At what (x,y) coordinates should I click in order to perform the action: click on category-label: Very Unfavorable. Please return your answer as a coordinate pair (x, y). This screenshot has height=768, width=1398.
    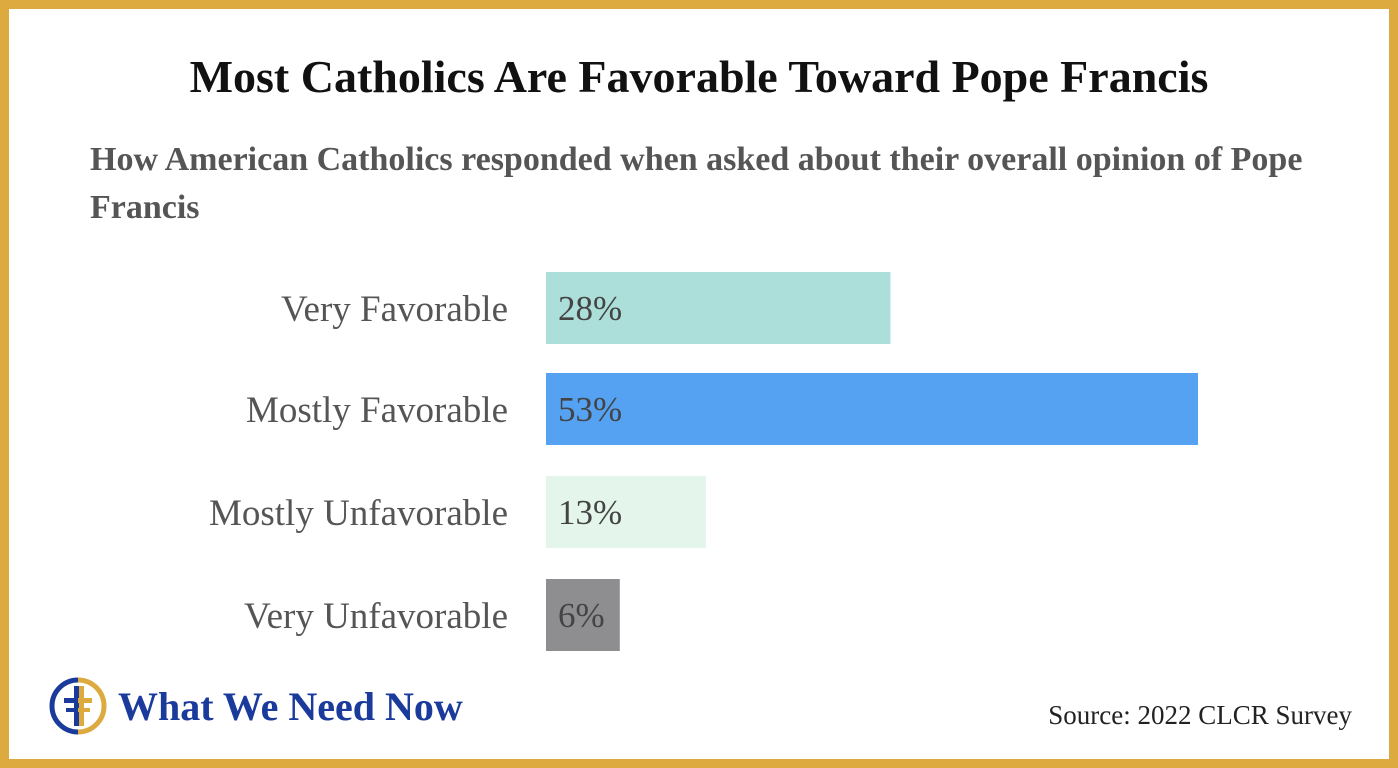
    Looking at the image, I should click on (376, 616).